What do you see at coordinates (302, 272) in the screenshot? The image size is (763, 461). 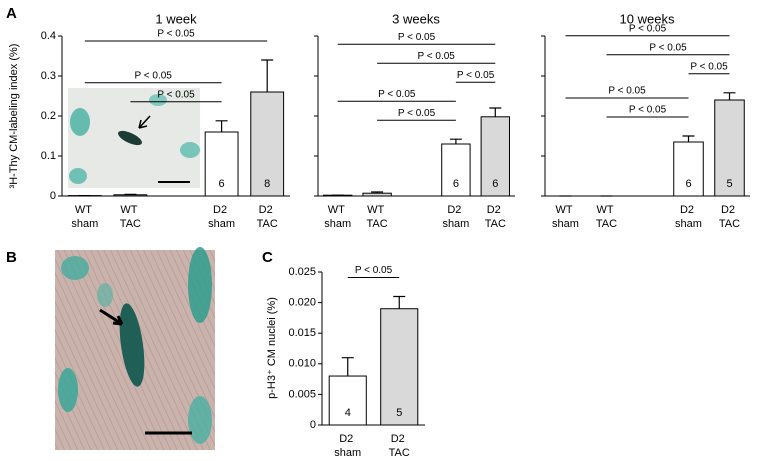 I see `y-tick-label: 0.025` at bounding box center [302, 272].